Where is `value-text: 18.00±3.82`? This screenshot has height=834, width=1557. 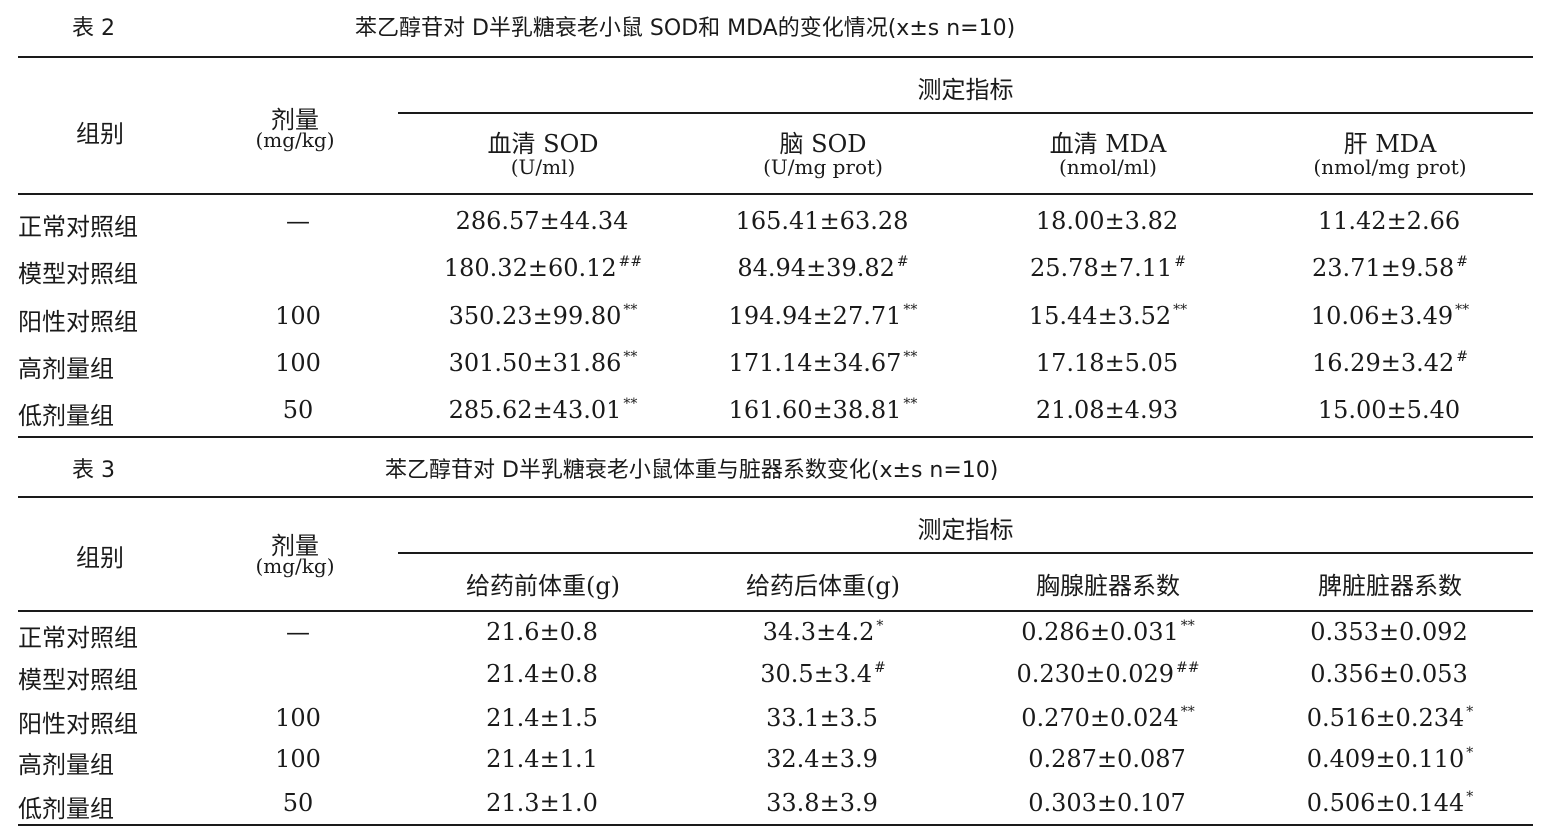
value-text: 18.00±3.82 is located at coordinates (1107, 221).